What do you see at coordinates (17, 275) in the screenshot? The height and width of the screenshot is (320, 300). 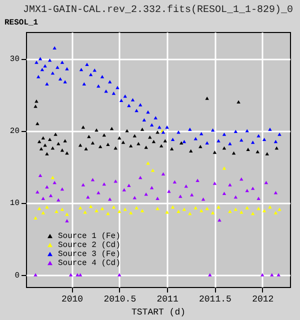 I see `y-tick-label: 0` at bounding box center [17, 275].